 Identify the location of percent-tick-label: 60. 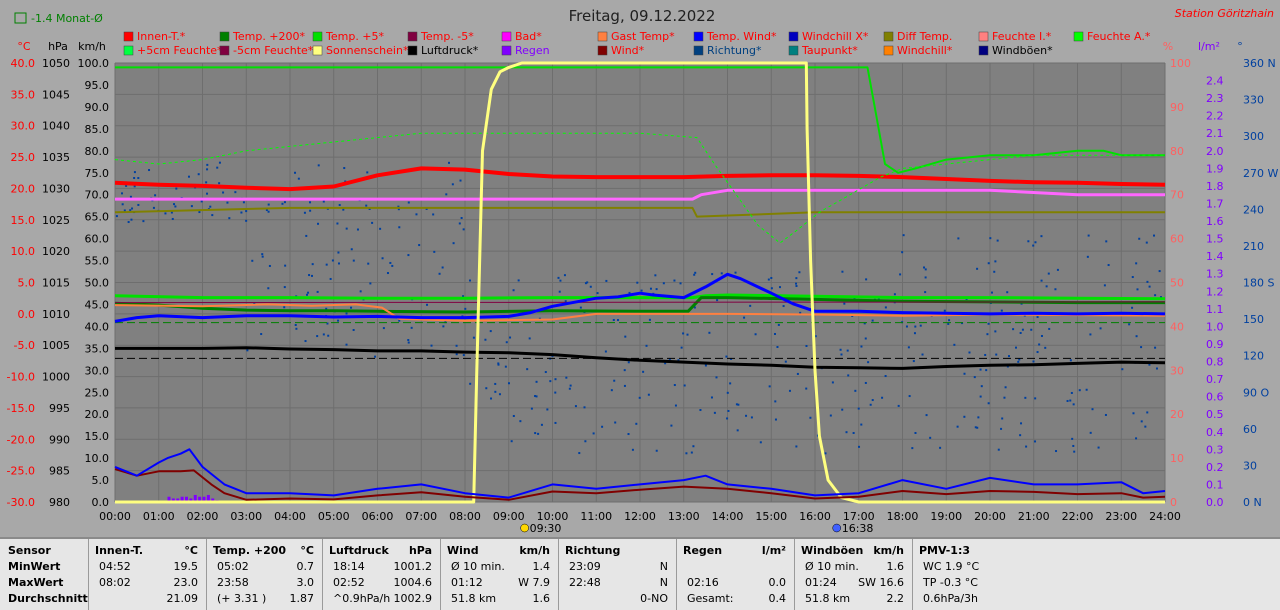
(1177, 239).